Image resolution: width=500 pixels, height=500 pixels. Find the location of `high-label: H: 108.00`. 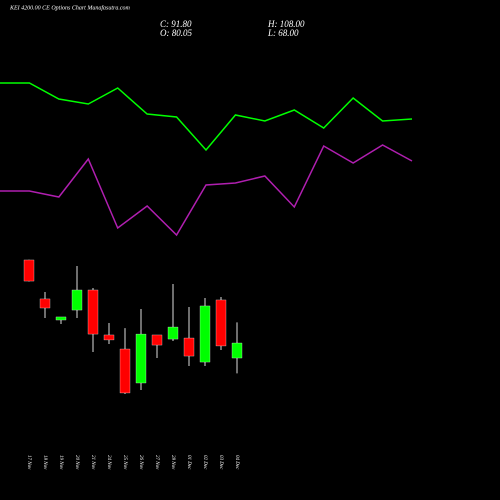

high-label: H: 108.00 is located at coordinates (286, 24).